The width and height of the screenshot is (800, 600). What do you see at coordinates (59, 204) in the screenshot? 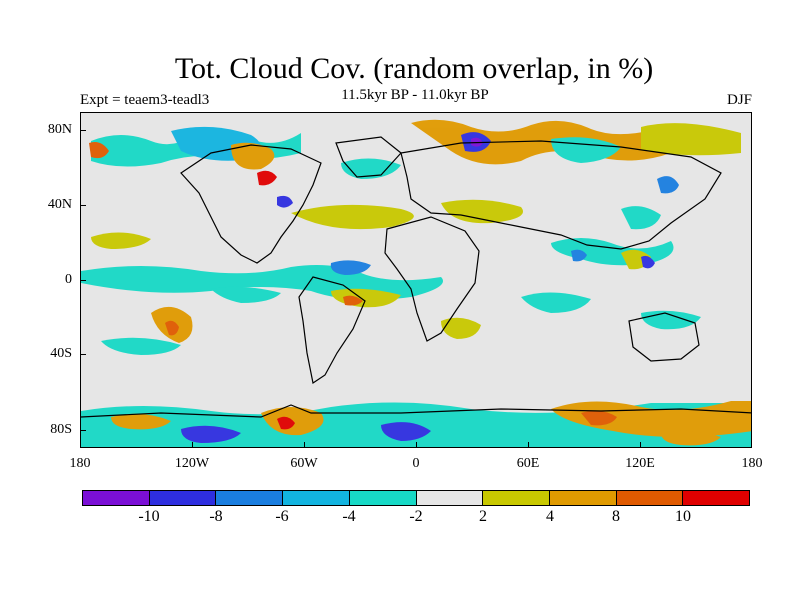
I see `lat-label: 40N` at bounding box center [59, 204].